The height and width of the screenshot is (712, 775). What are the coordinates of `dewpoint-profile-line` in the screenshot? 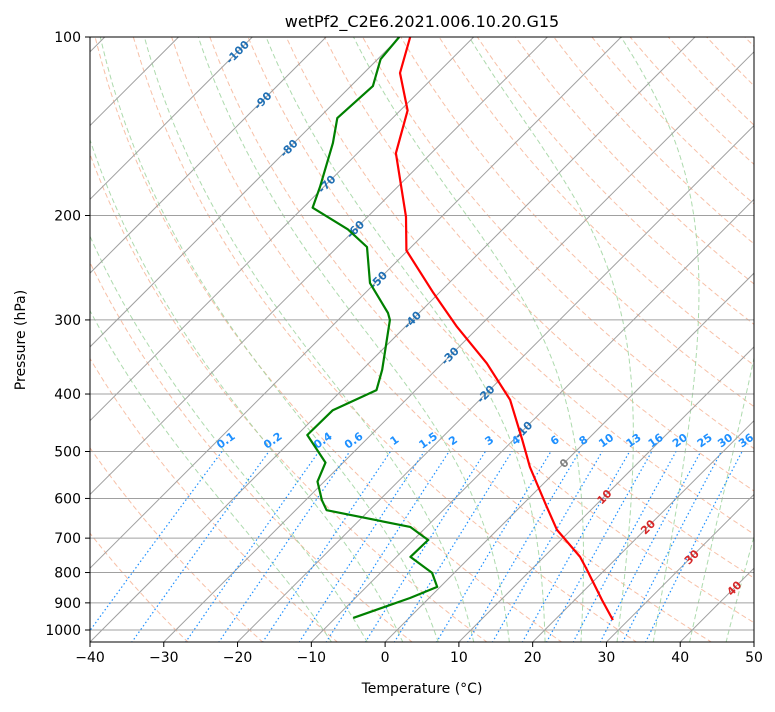 It's located at (372, 327).